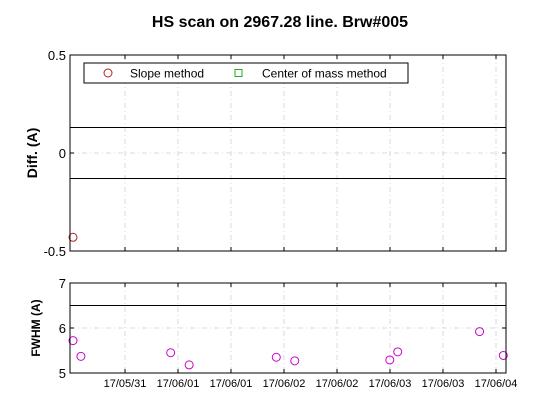 The width and height of the screenshot is (560, 420). I want to click on legend-slope-marker, so click(108, 73).